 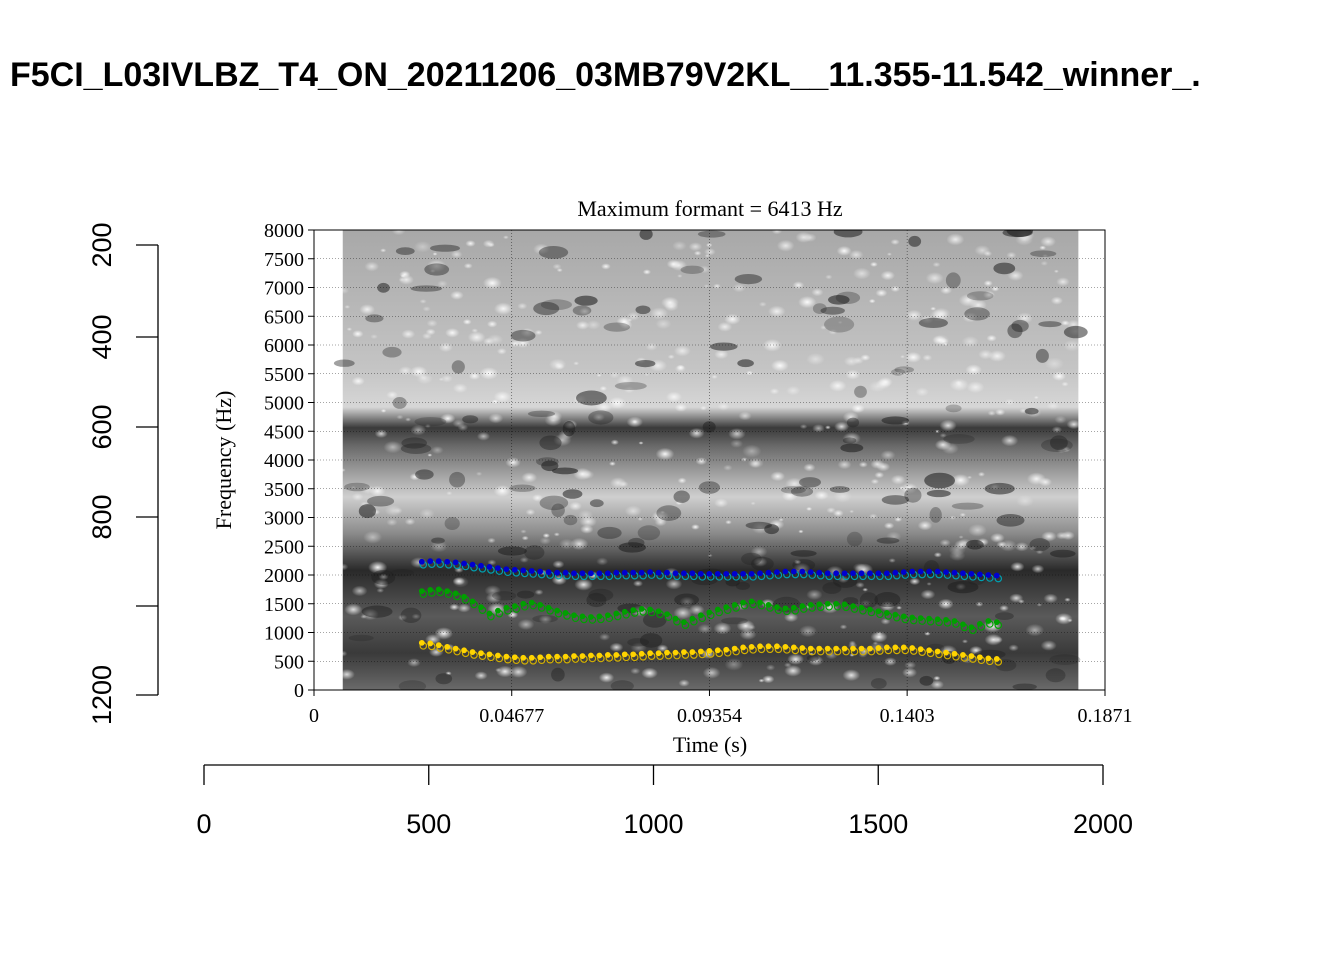 What do you see at coordinates (284, 605) in the screenshot?
I see `y-tick-label: 1500` at bounding box center [284, 605].